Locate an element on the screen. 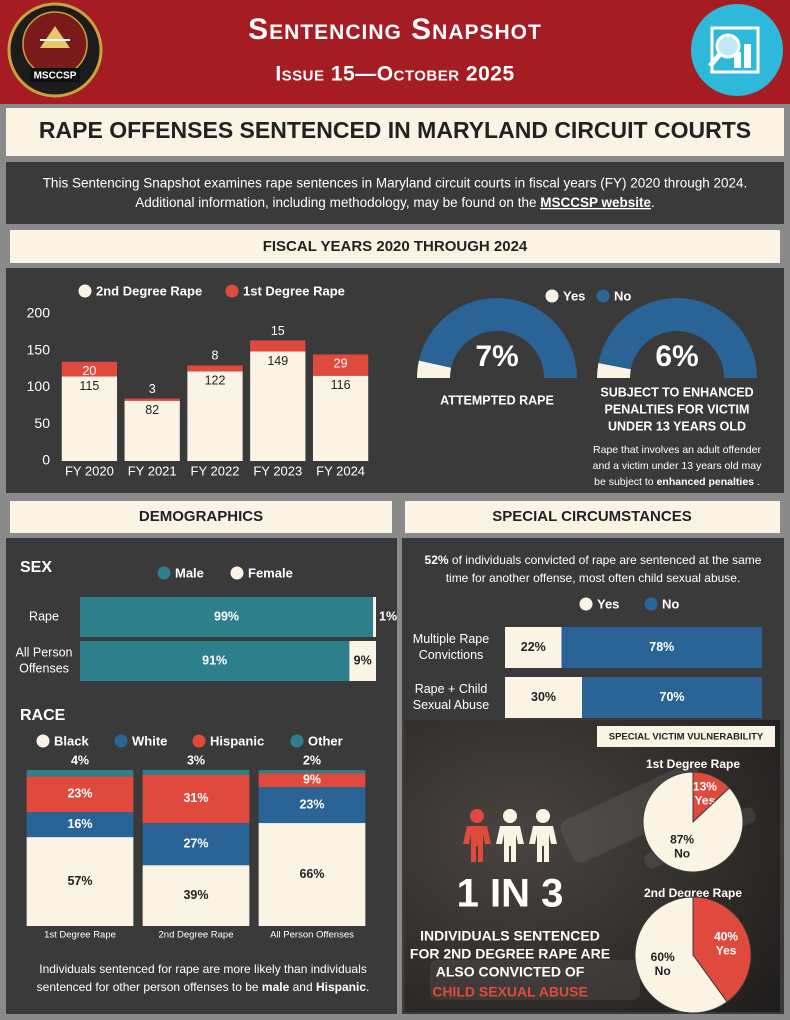  section-heading: FISCAL YEARS 2020 THROUGH 2024 is located at coordinates (395, 246).